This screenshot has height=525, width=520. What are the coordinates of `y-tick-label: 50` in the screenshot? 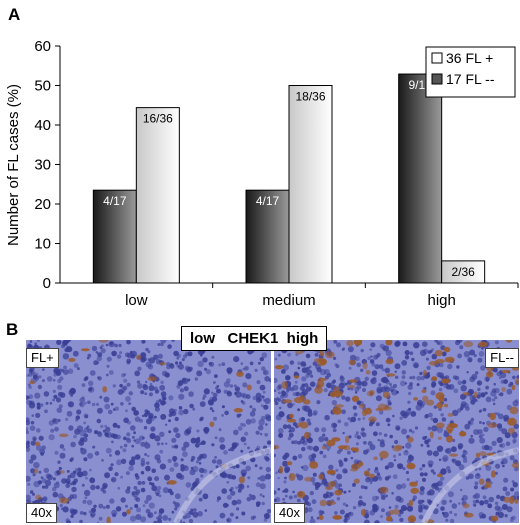 It's located at (42, 86).